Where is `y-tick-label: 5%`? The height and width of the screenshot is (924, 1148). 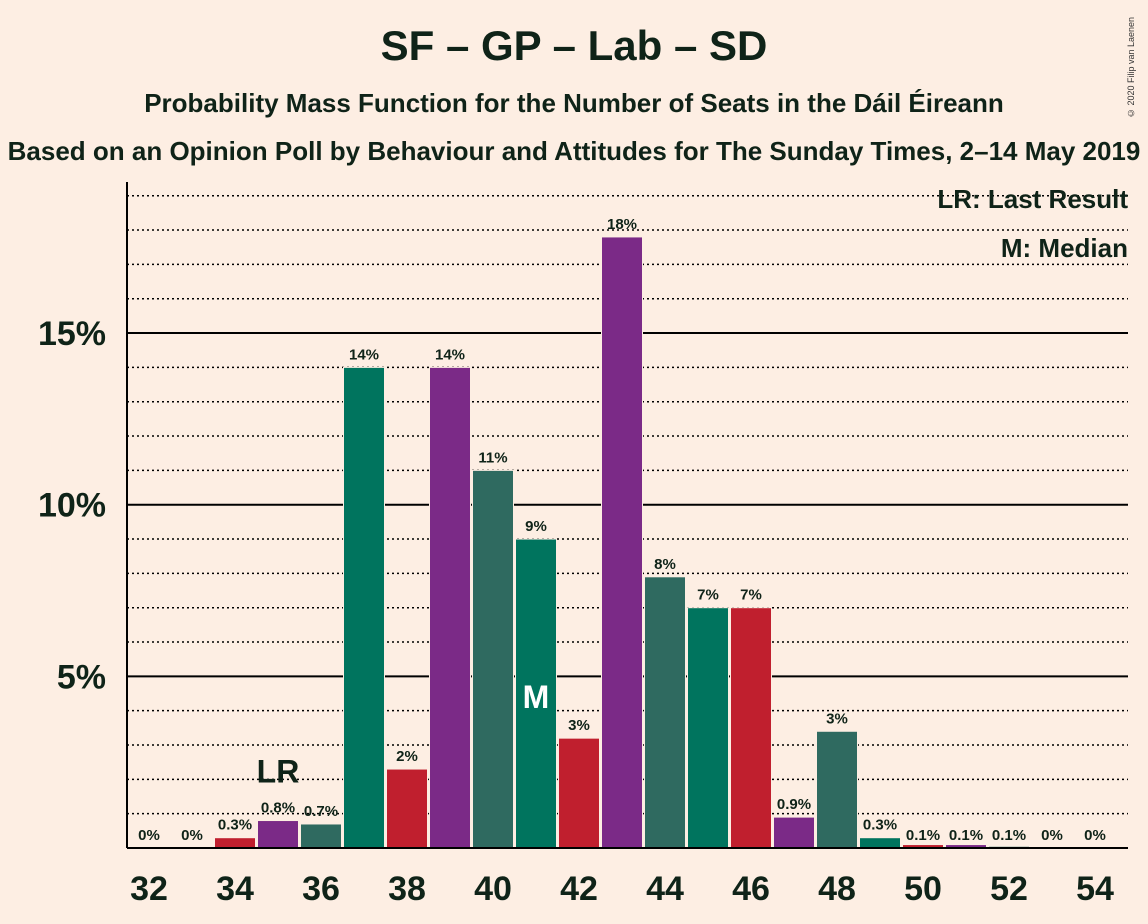
y-tick-label: 5% is located at coordinates (81, 677).